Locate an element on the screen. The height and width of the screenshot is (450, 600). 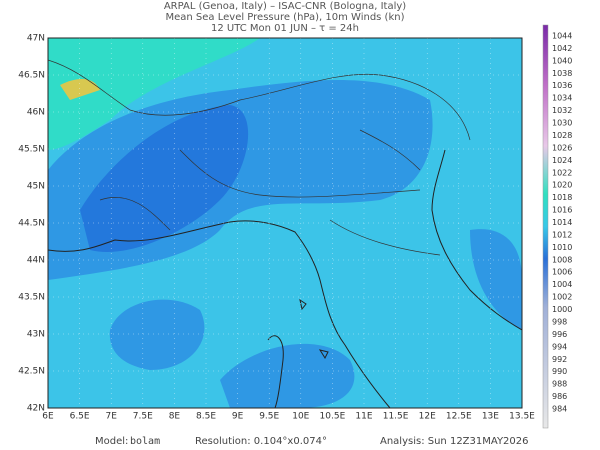
colorbar-label: 1034 is located at coordinates (562, 98).